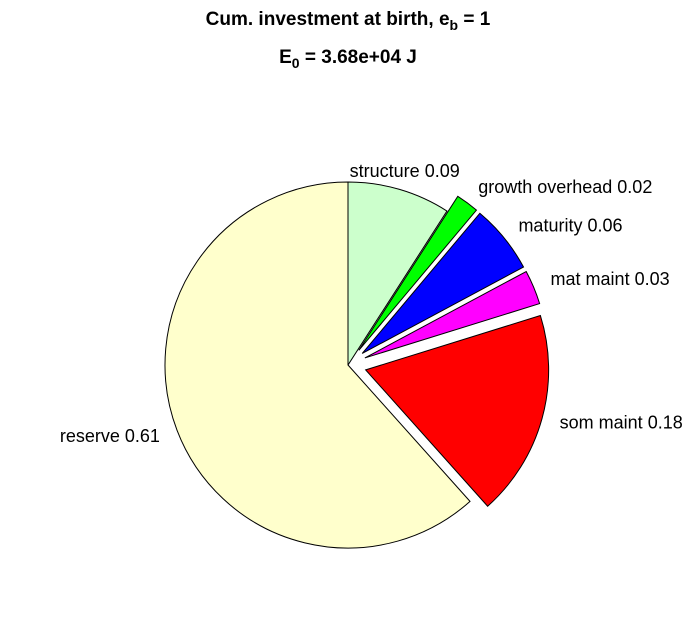  Describe the element at coordinates (474, 19) in the screenshot. I see `title-tail: = 1` at that location.